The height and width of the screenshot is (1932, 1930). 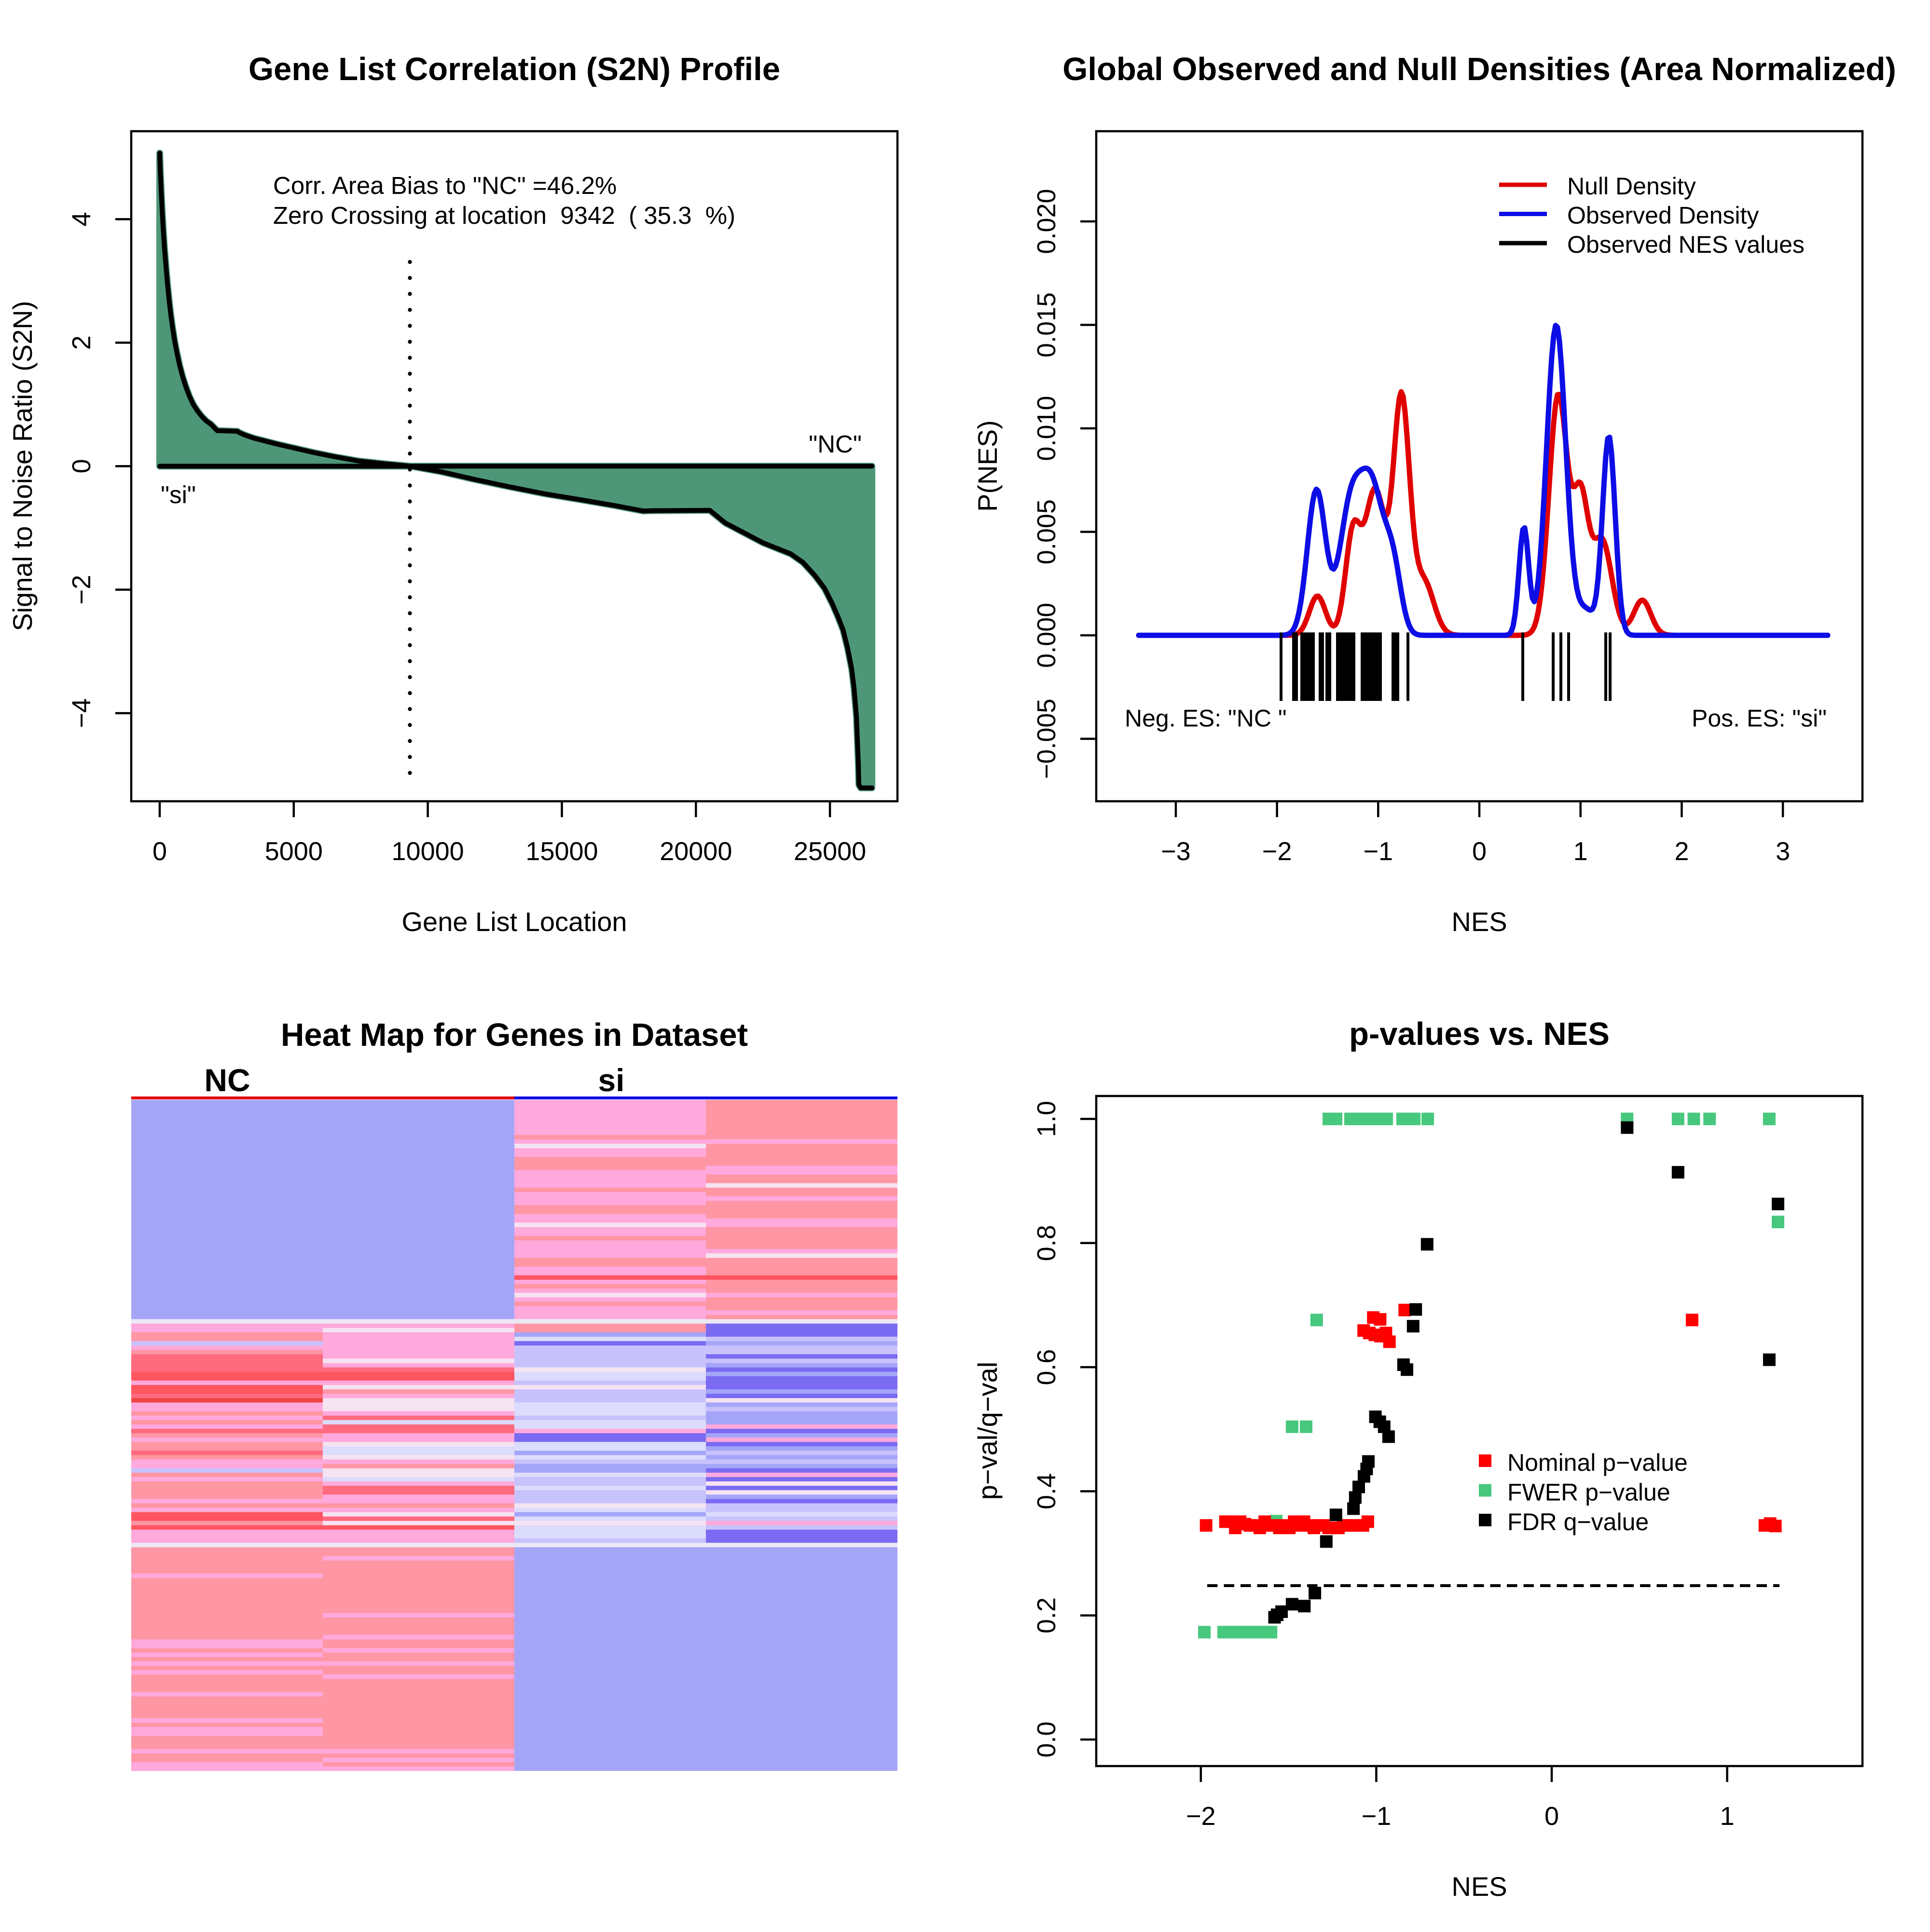 I want to click on svg-text: Observed Density, so click(x=1663, y=216).